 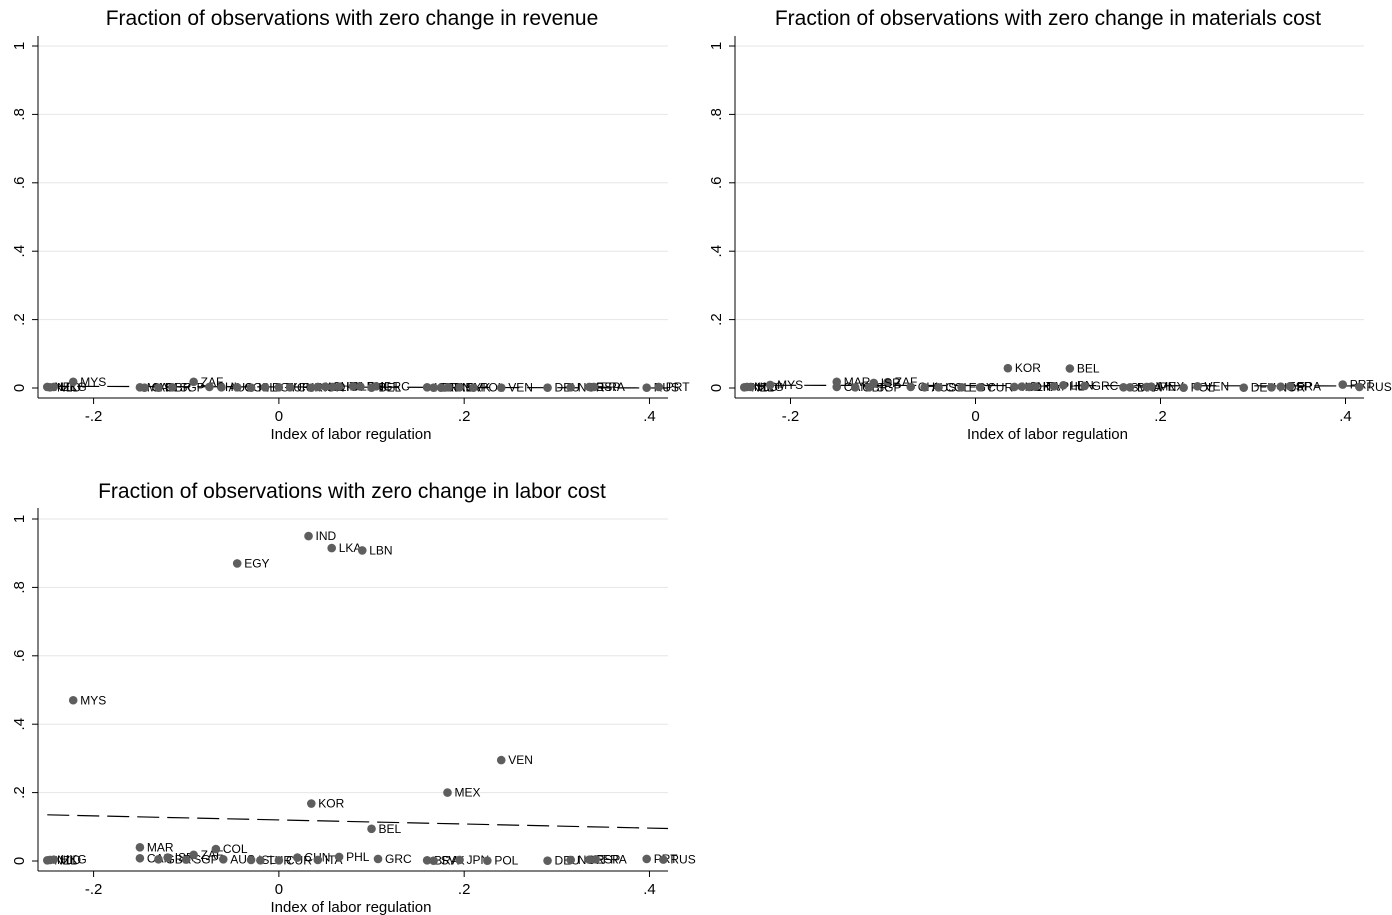 What do you see at coordinates (1281, 386) in the screenshot?
I see `data-point-esp` at bounding box center [1281, 386].